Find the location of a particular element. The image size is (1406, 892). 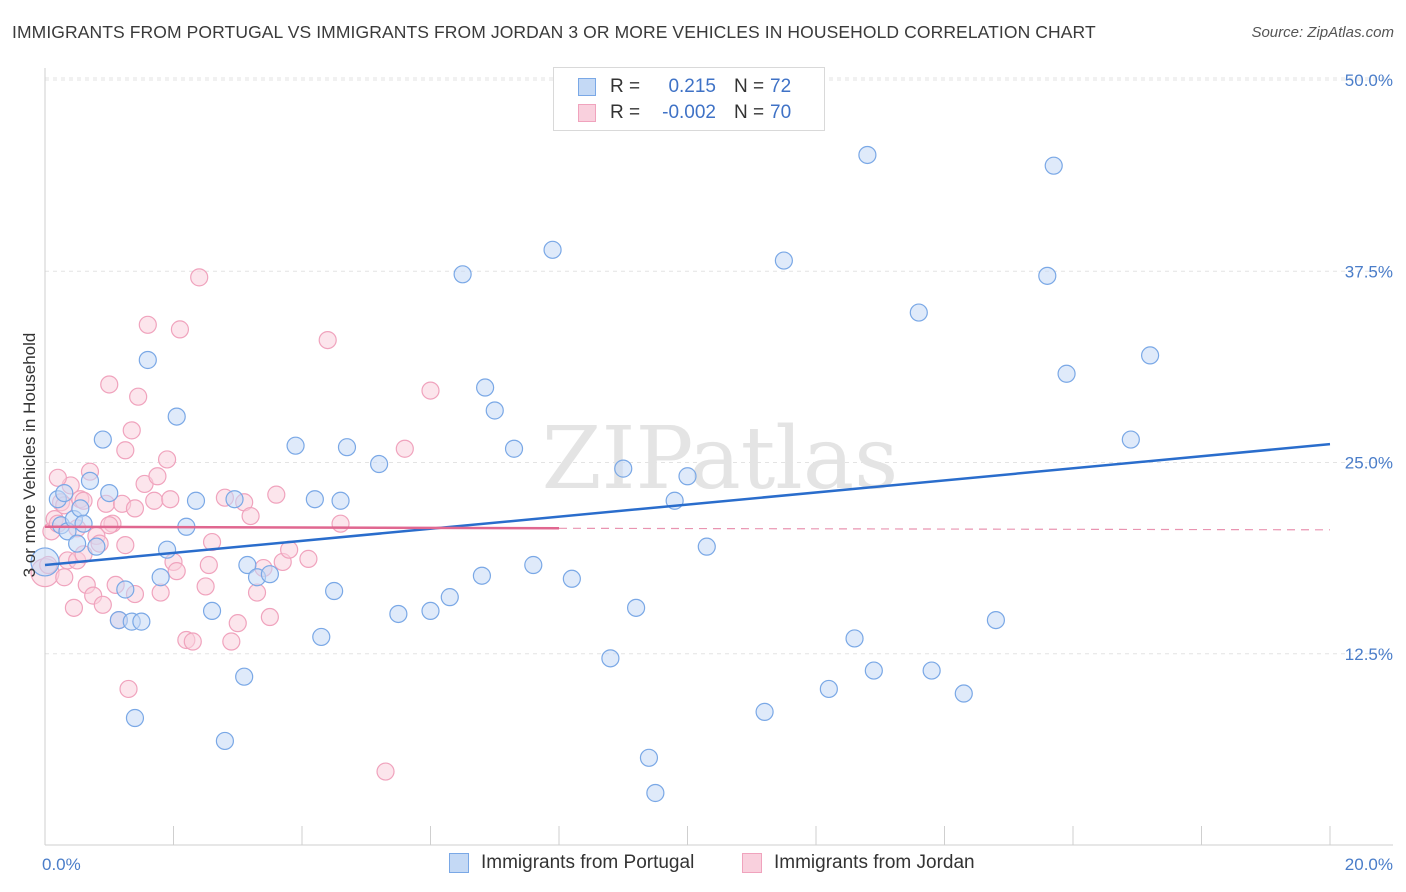

trend-line-jordan is located at coordinates (302, 527).